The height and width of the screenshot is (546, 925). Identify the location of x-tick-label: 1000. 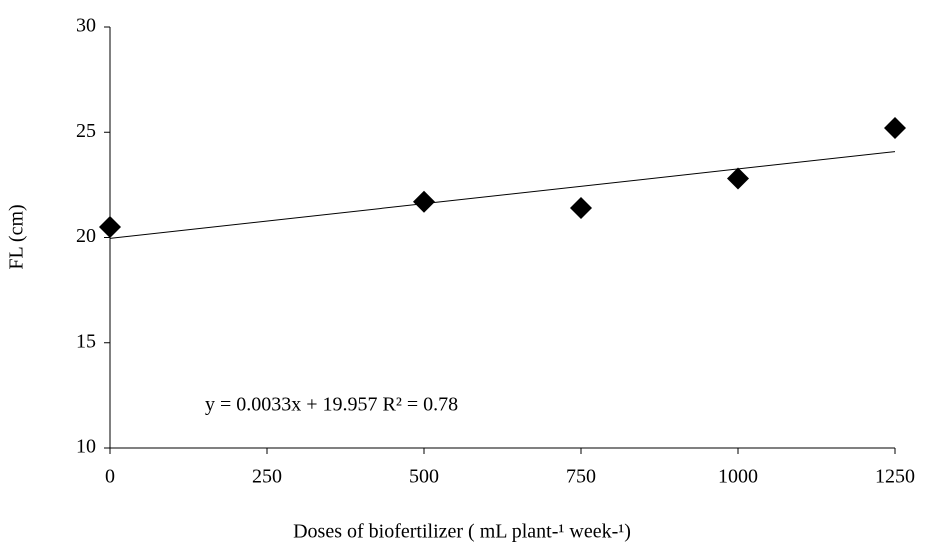
(738, 477).